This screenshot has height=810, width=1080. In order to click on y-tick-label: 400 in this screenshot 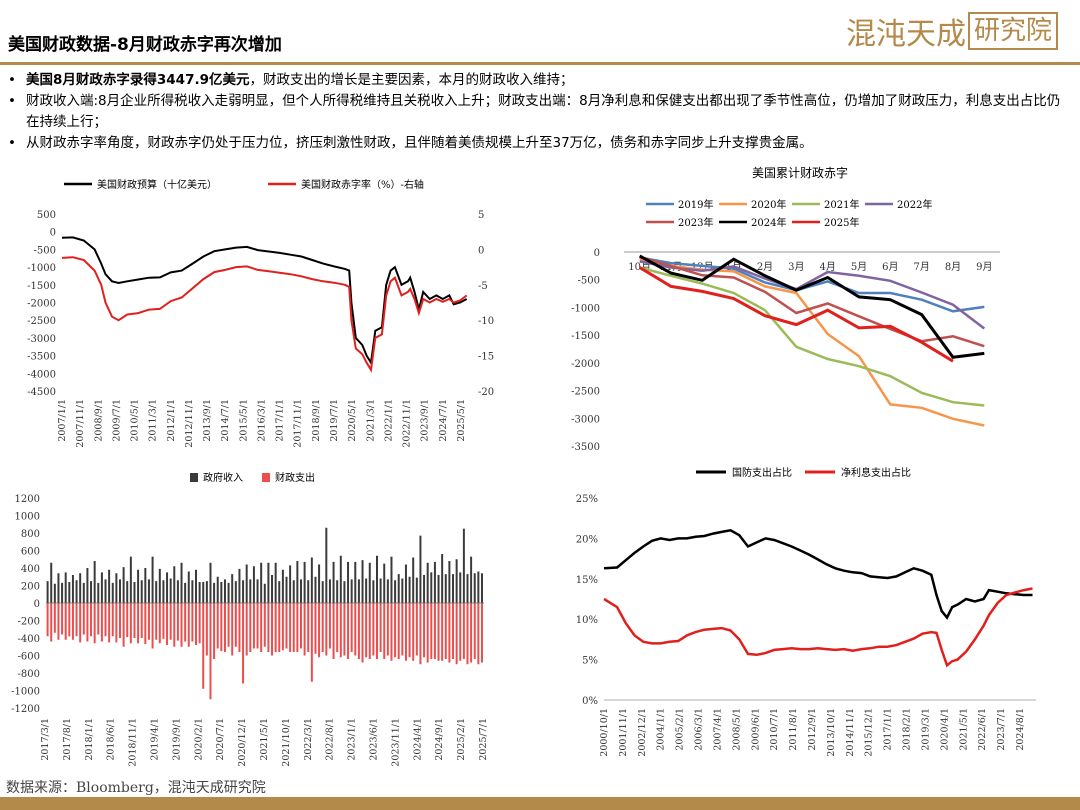, I will do `click(30, 569)`.